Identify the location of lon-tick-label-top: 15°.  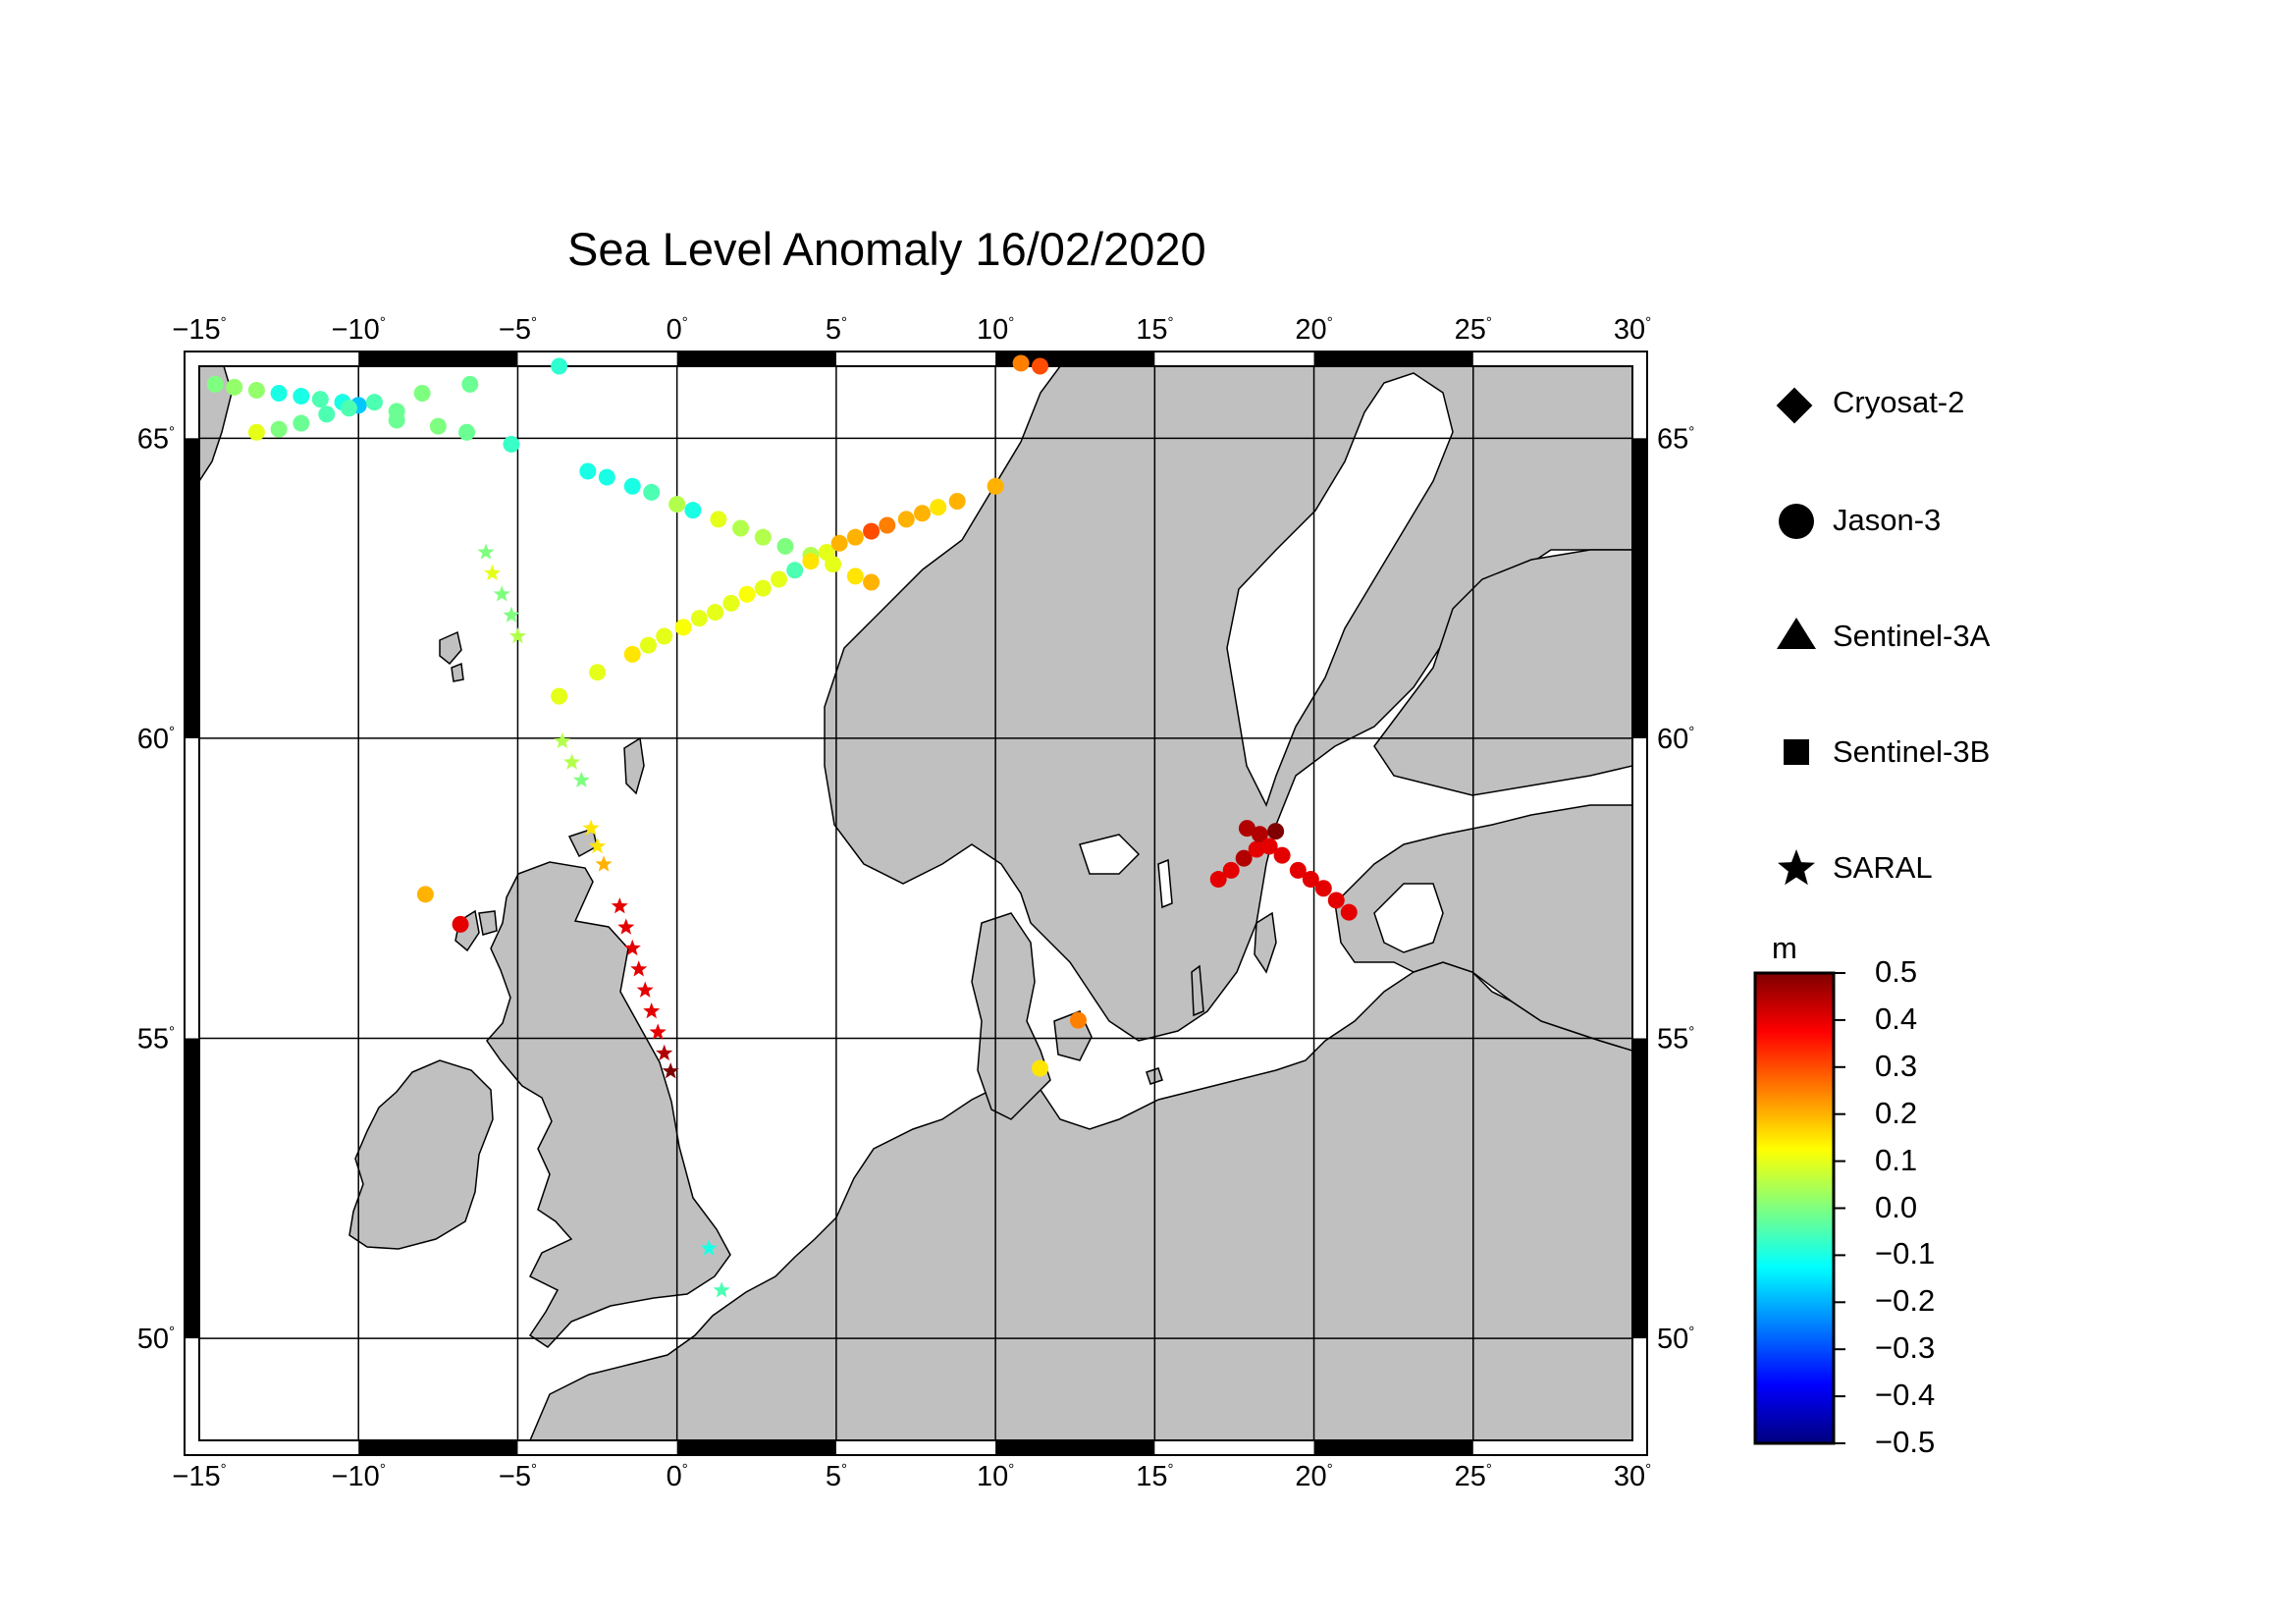
(1154, 330).